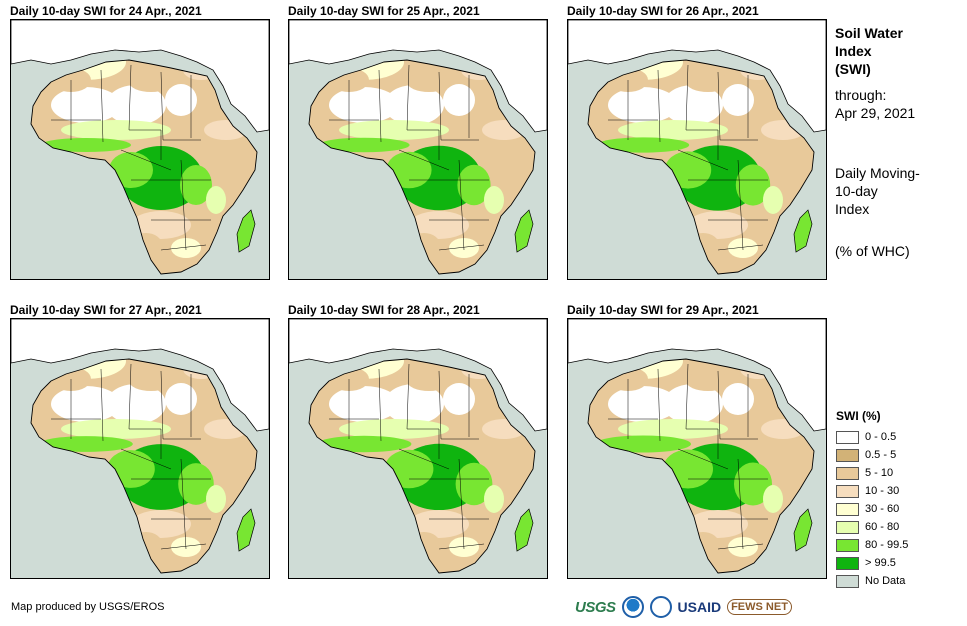  Describe the element at coordinates (106, 11) in the screenshot. I see `panel-title: Daily 10-day SWI for 24 Apr., 2021` at that location.